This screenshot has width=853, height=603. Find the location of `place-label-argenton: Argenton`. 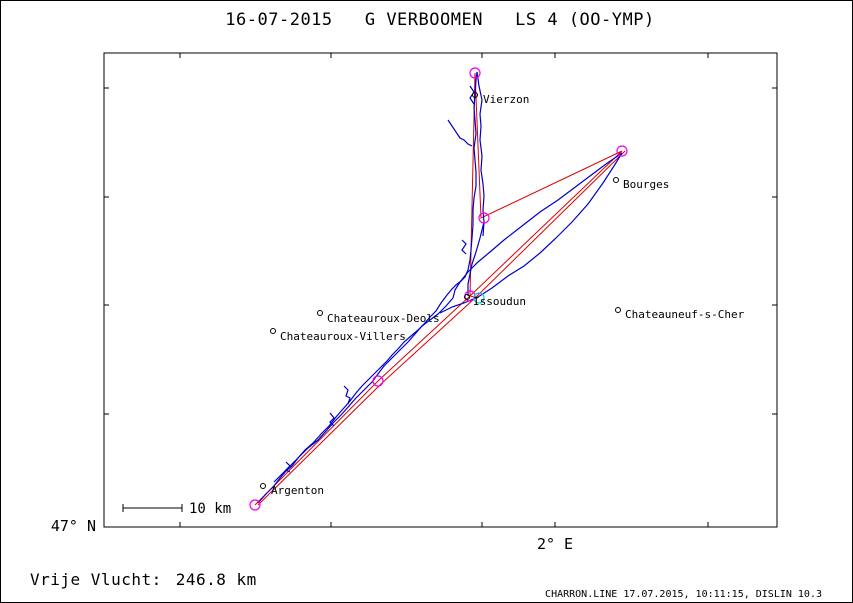

place-label-argenton: Argenton is located at coordinates (297, 490).